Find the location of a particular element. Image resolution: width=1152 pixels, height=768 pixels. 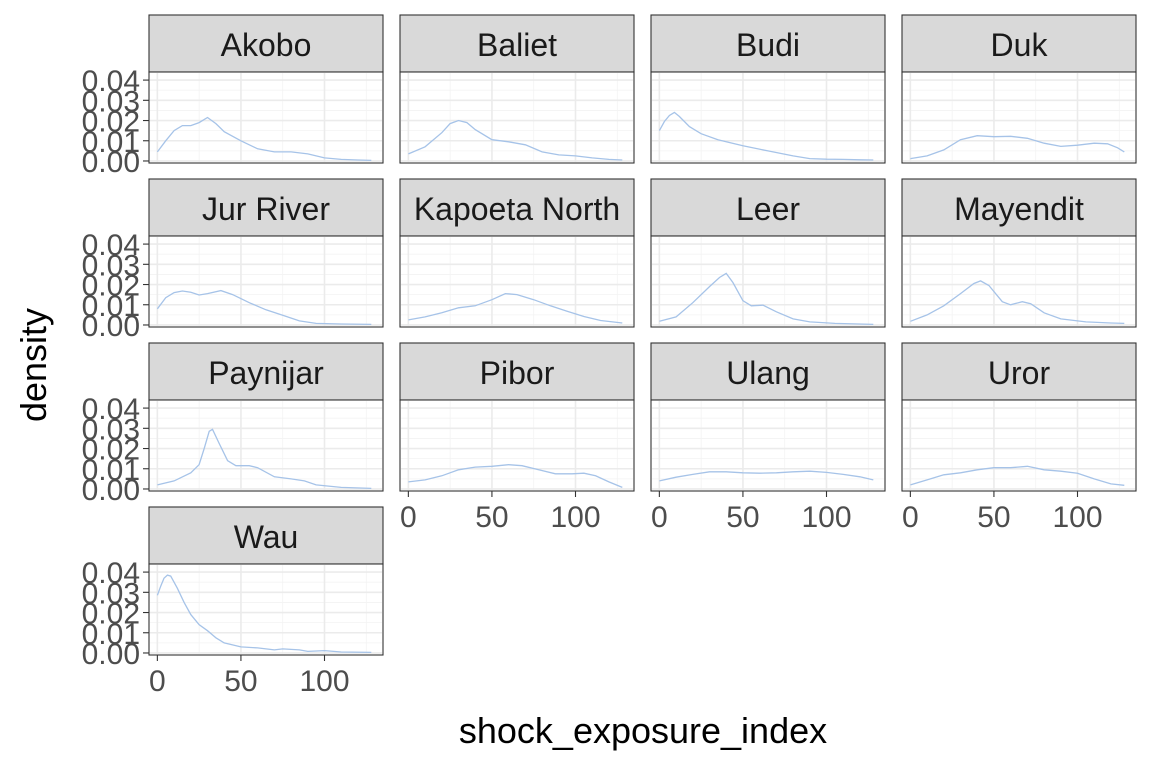

density-line-mayendit is located at coordinates (1017, 302).